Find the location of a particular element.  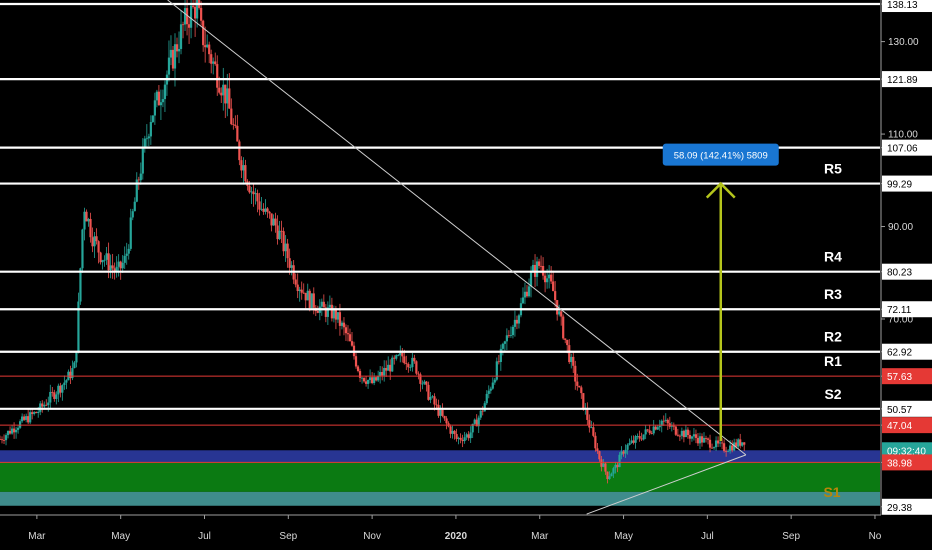

measurement-layer: 58.09 (142.41%) 5809 is located at coordinates (720, 292).